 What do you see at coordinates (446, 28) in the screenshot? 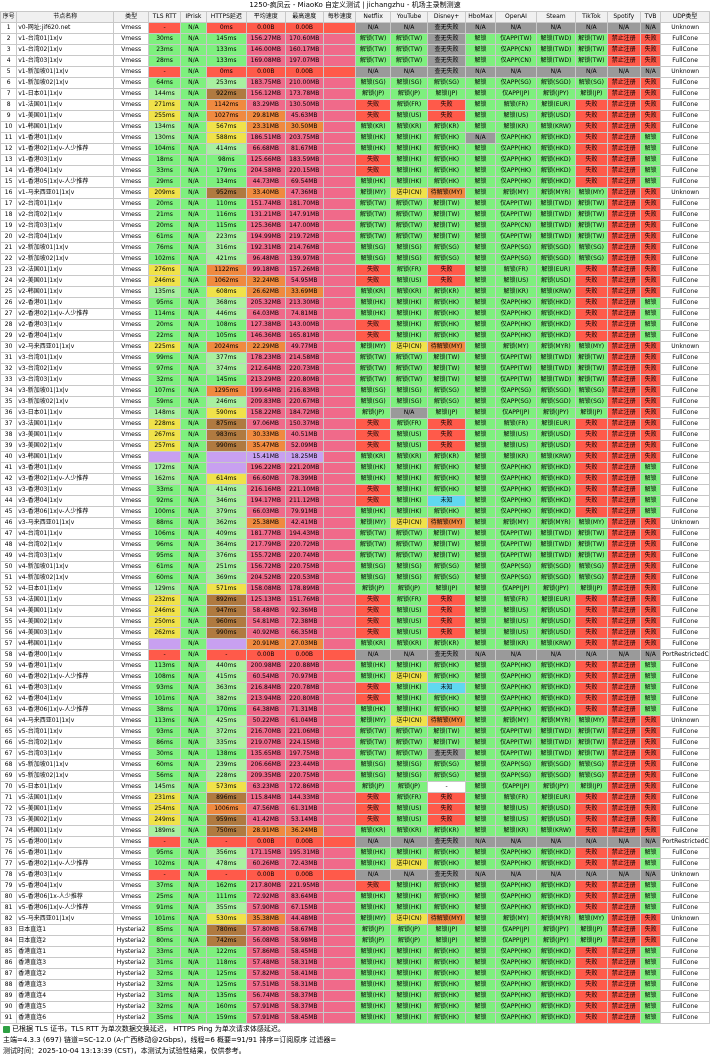
I see `cell-disney: 查无失败` at bounding box center [446, 28].